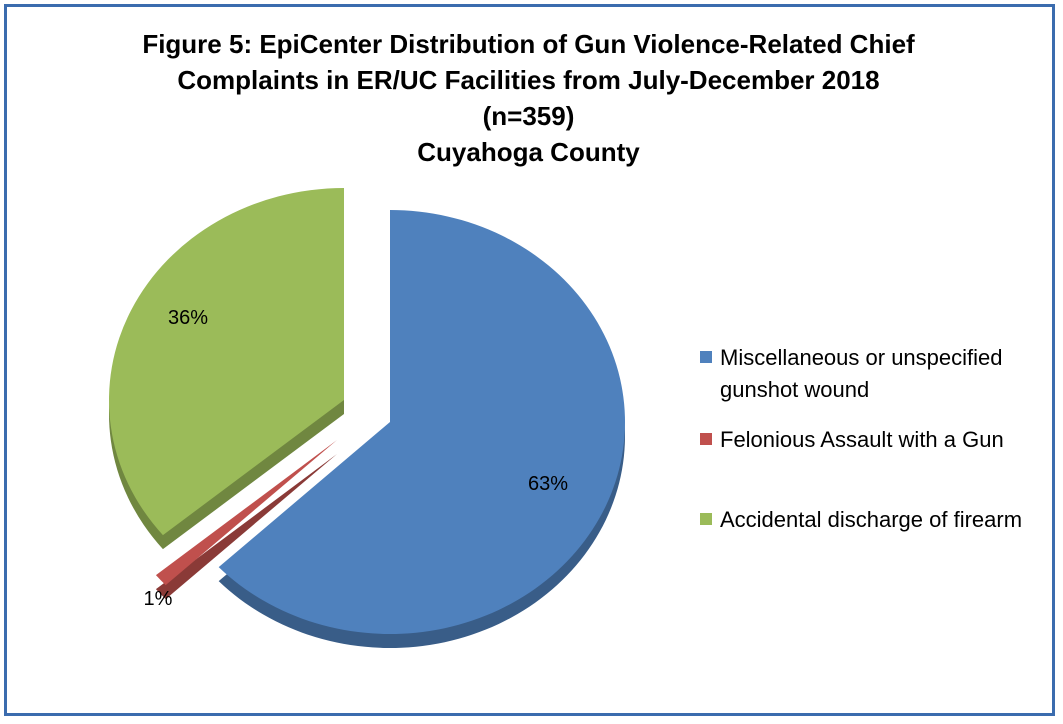 This screenshot has width=1063, height=724. What do you see at coordinates (188, 318) in the screenshot?
I see `data-label-accidental: 36%` at bounding box center [188, 318].